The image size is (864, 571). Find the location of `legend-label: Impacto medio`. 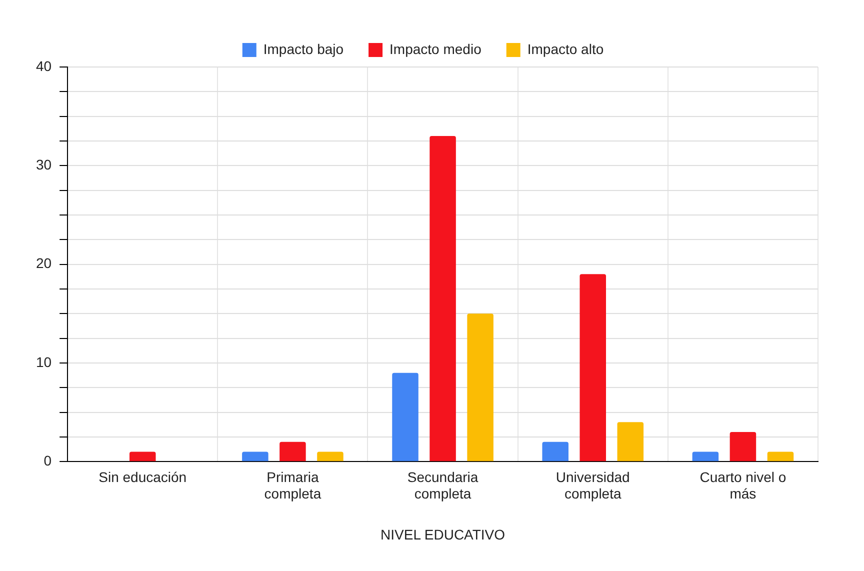

legend-label: Impacto medio is located at coordinates (436, 48).